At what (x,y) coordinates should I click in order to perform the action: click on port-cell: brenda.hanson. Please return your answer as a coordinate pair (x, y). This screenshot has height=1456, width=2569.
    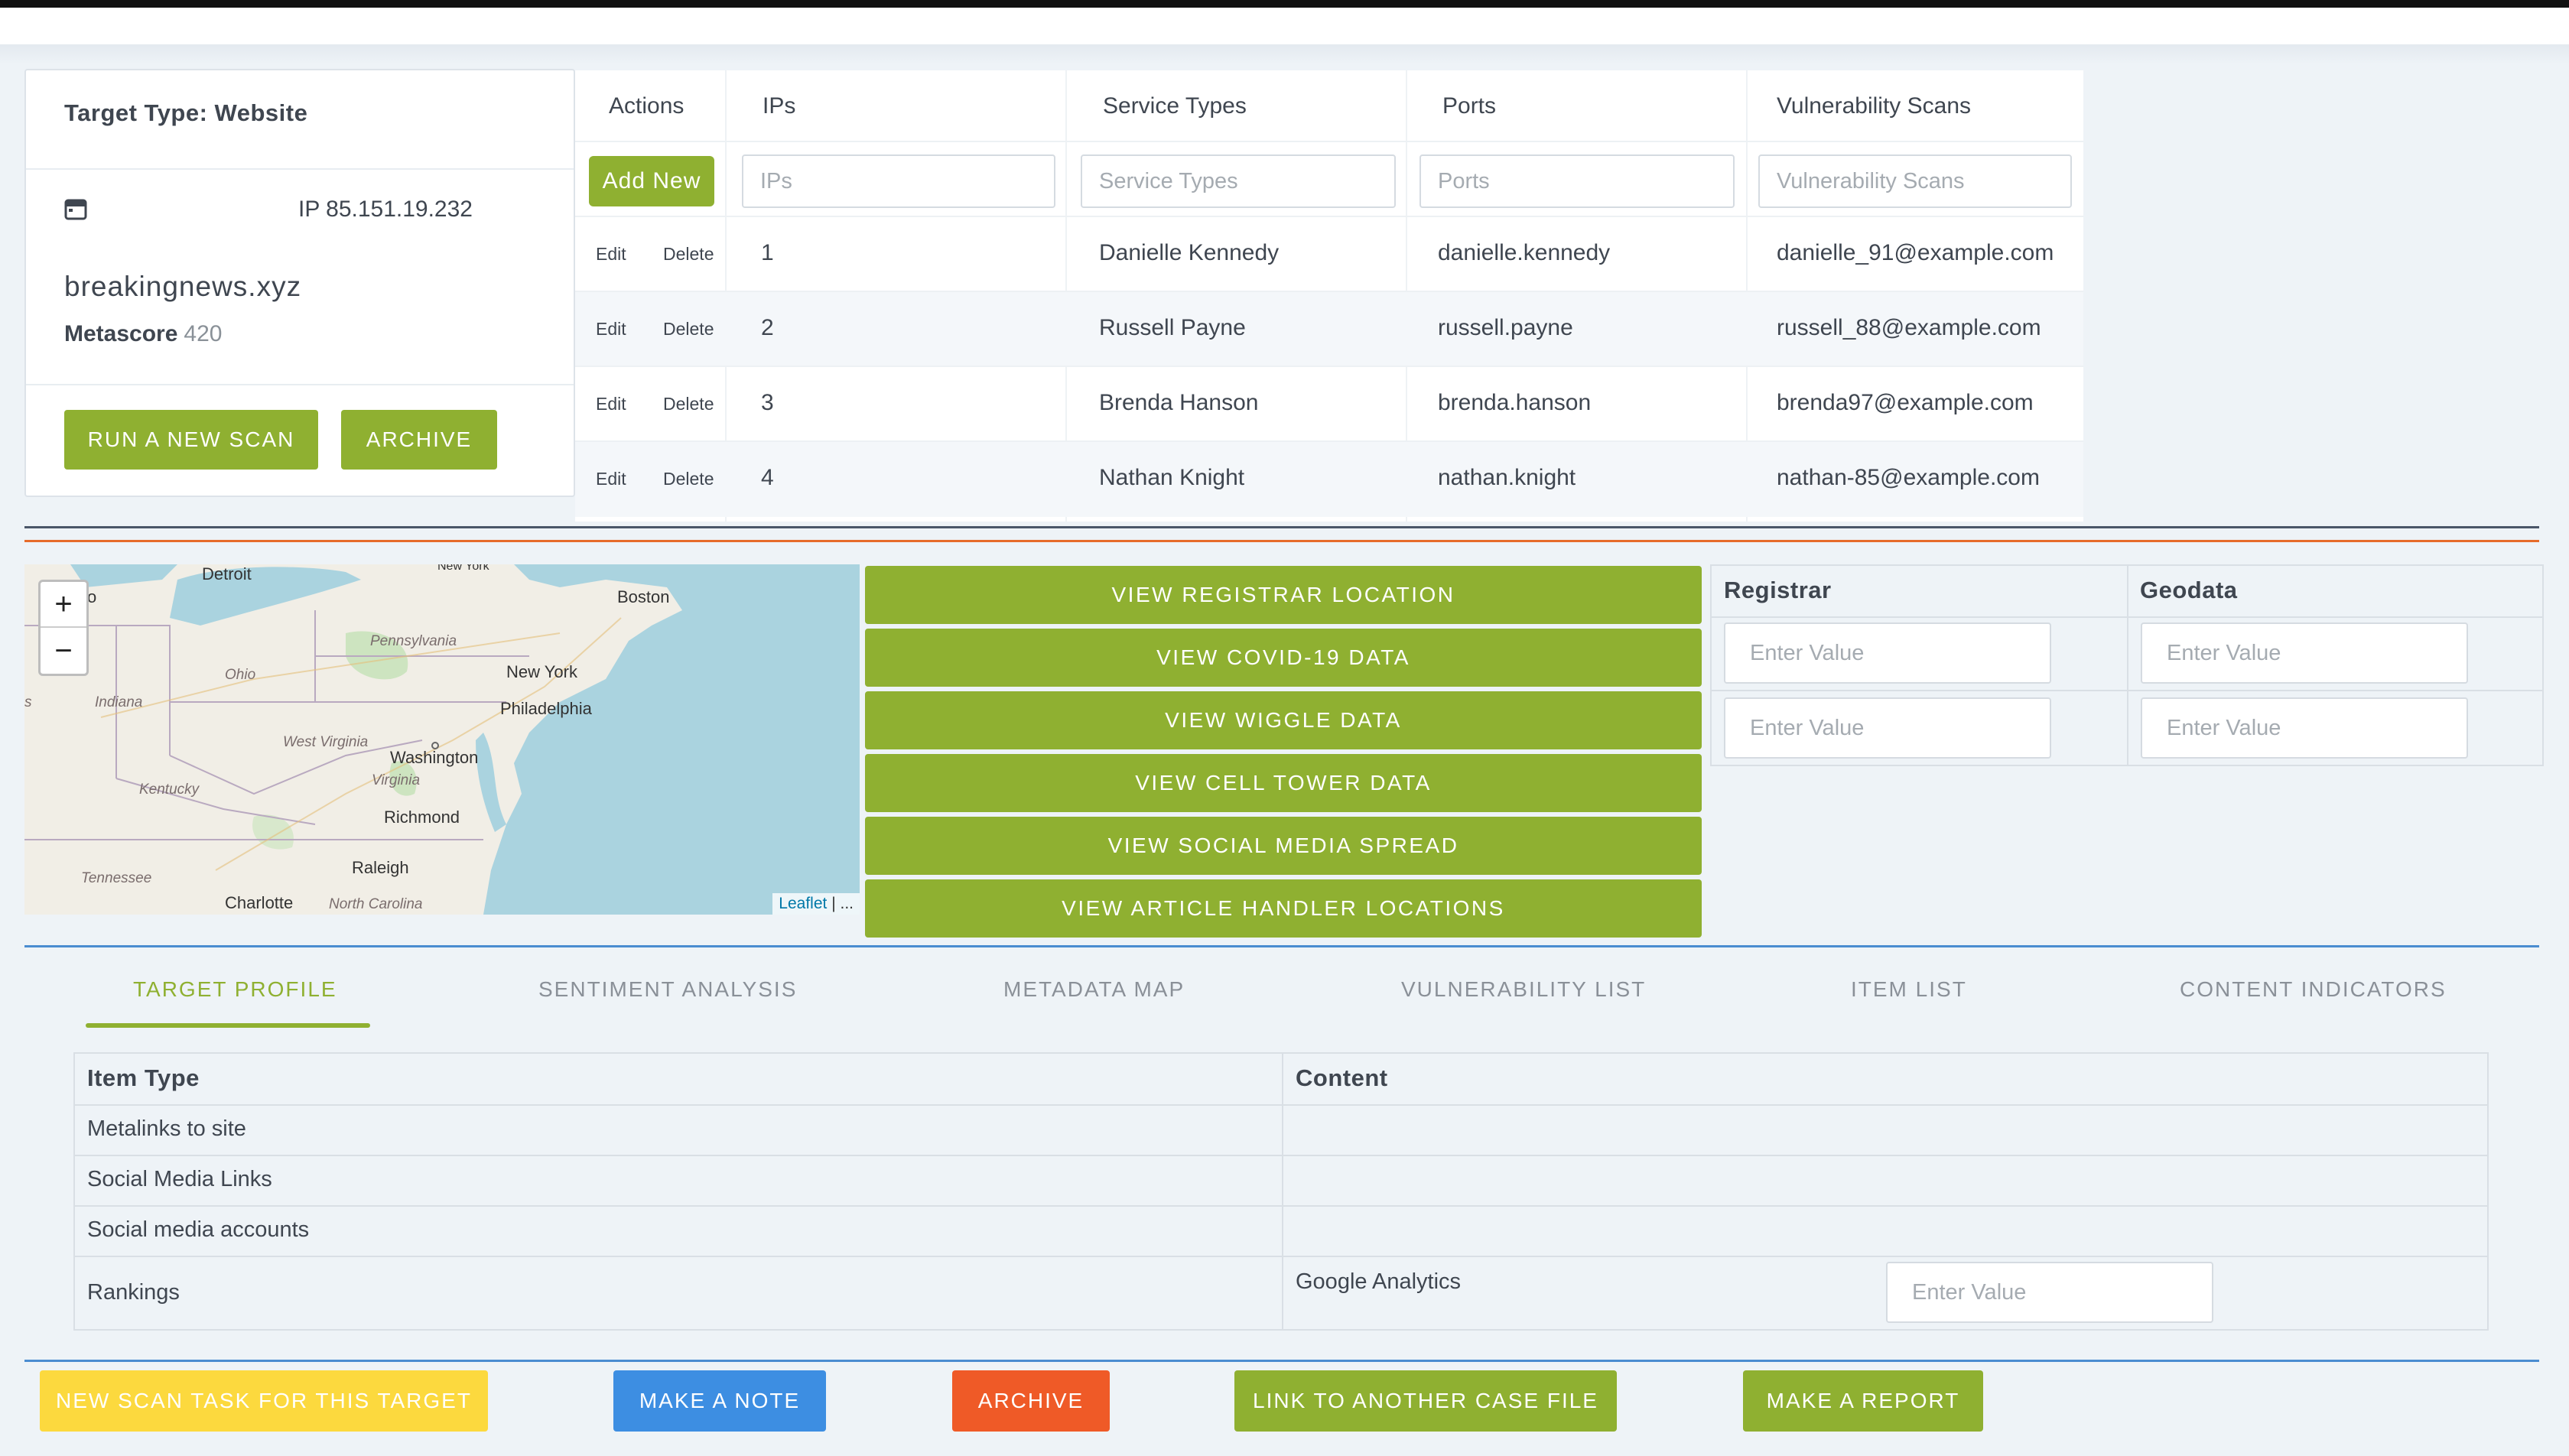
    Looking at the image, I should click on (1515, 402).